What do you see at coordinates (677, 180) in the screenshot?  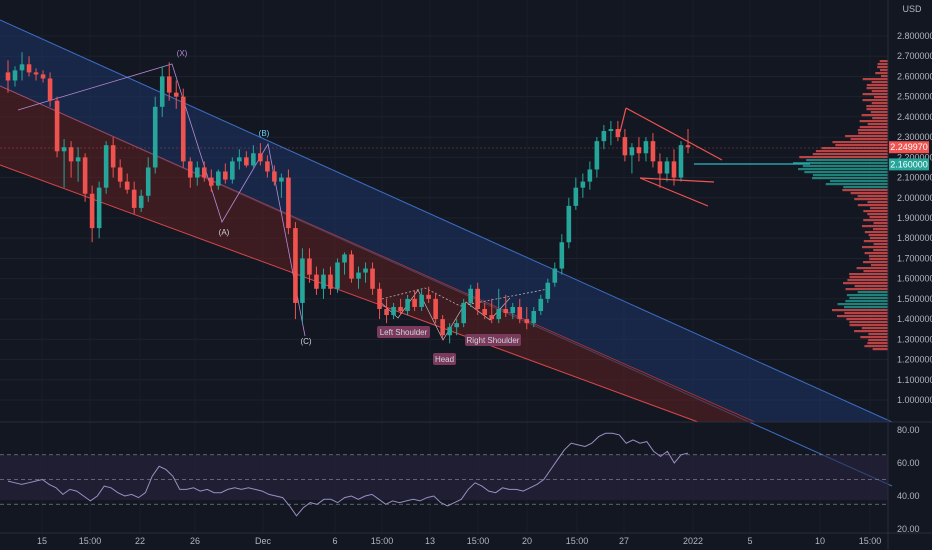 I see `flag-lower-line` at bounding box center [677, 180].